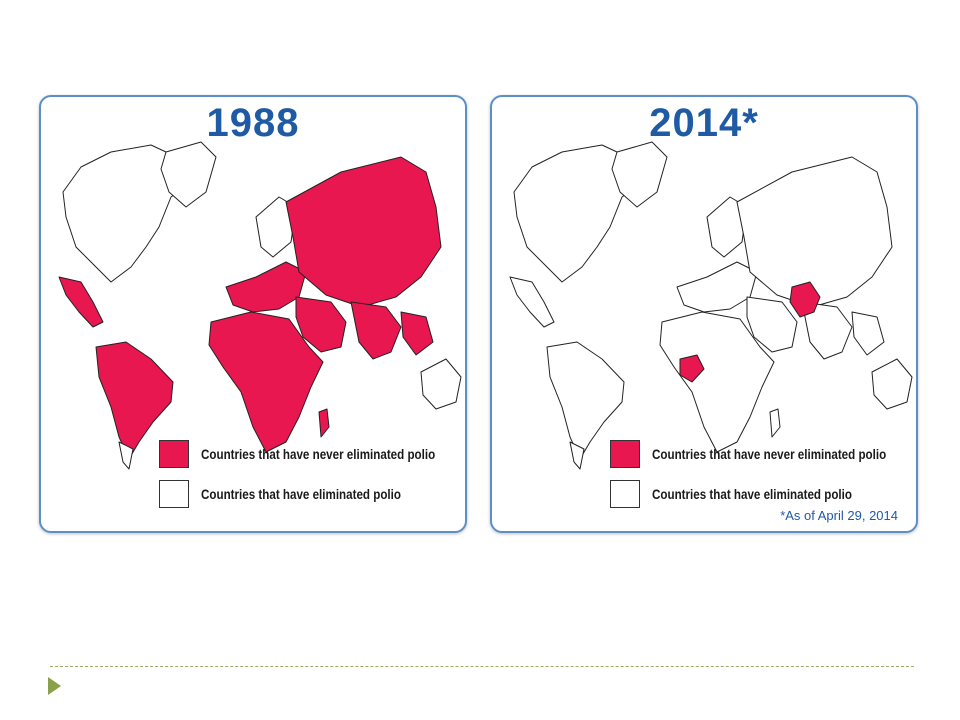 This screenshot has width=960, height=720. Describe the element at coordinates (704, 123) in the screenshot. I see `panel-title: 2014*` at that location.